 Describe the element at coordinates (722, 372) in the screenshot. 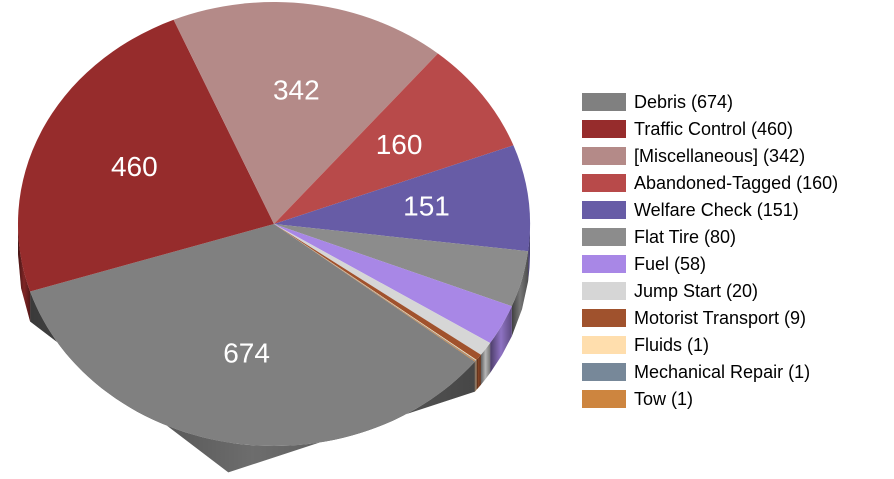

I see `legend-label: Mechanical Repair (1)` at that location.